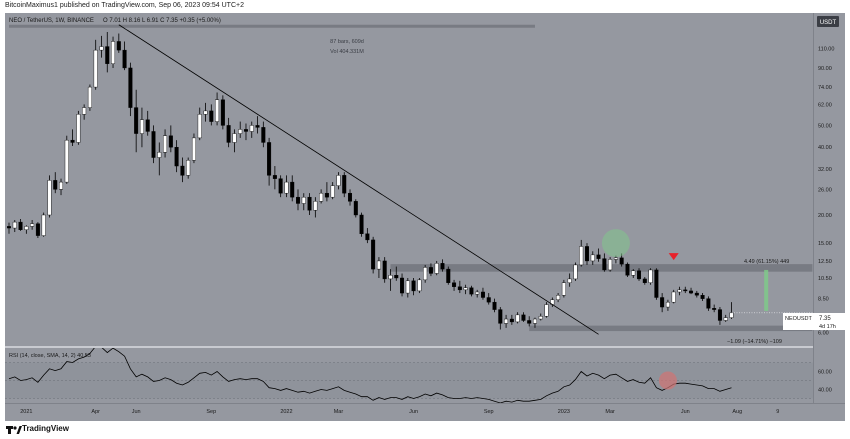 This screenshot has height=439, width=850. What do you see at coordinates (409, 347) in the screenshot?
I see `pane-separator` at bounding box center [409, 347].